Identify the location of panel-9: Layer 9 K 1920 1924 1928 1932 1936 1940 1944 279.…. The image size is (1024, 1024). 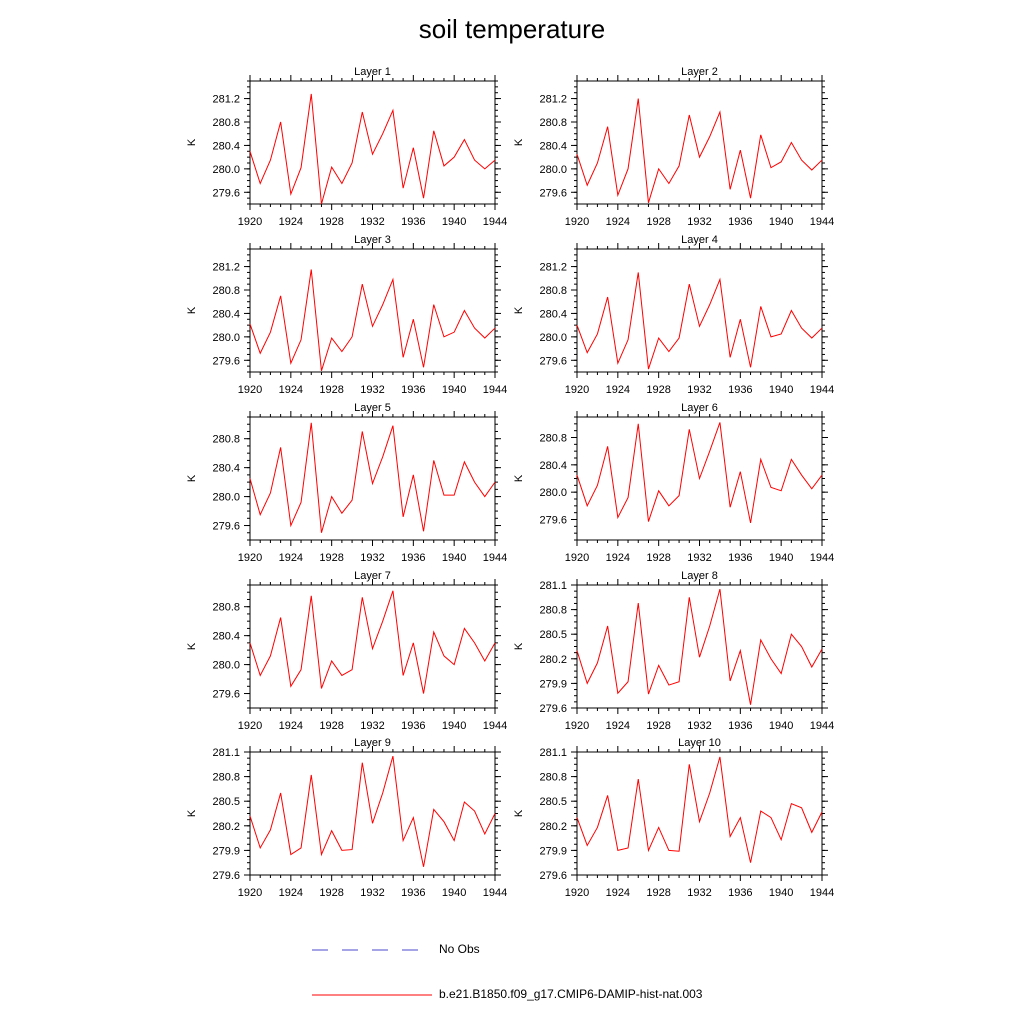
(346, 818).